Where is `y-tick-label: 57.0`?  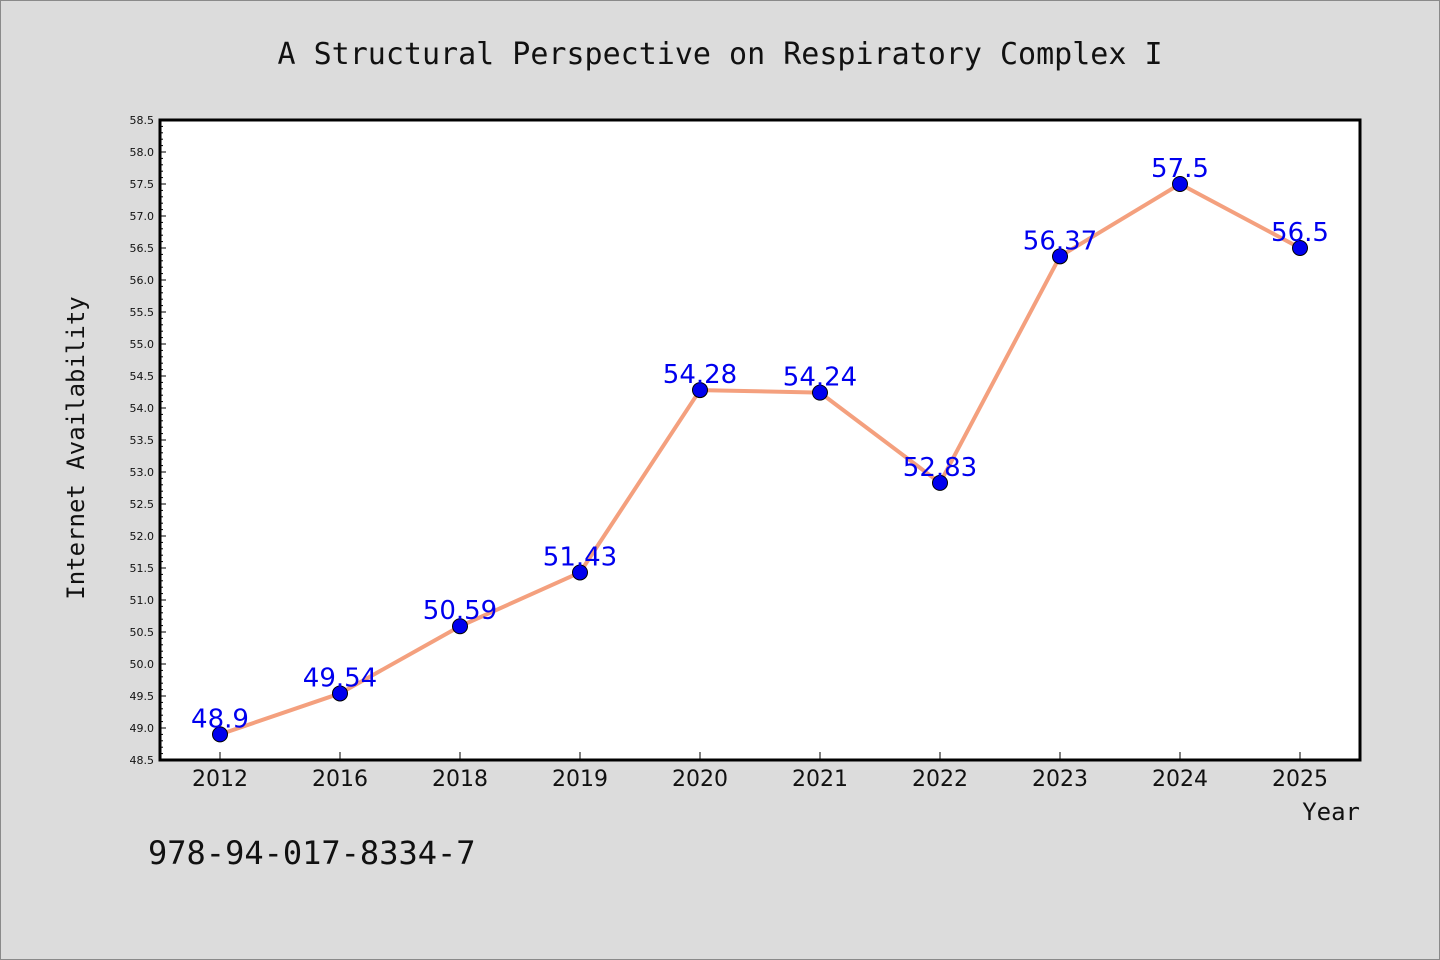 y-tick-label: 57.0 is located at coordinates (142, 216).